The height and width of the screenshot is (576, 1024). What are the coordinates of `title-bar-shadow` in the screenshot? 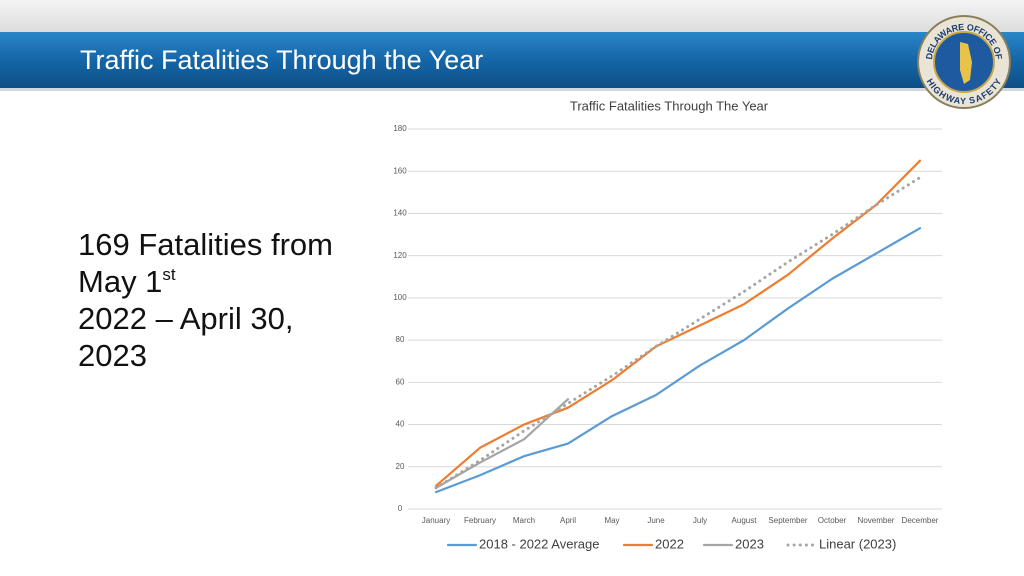 It's located at (512, 89).